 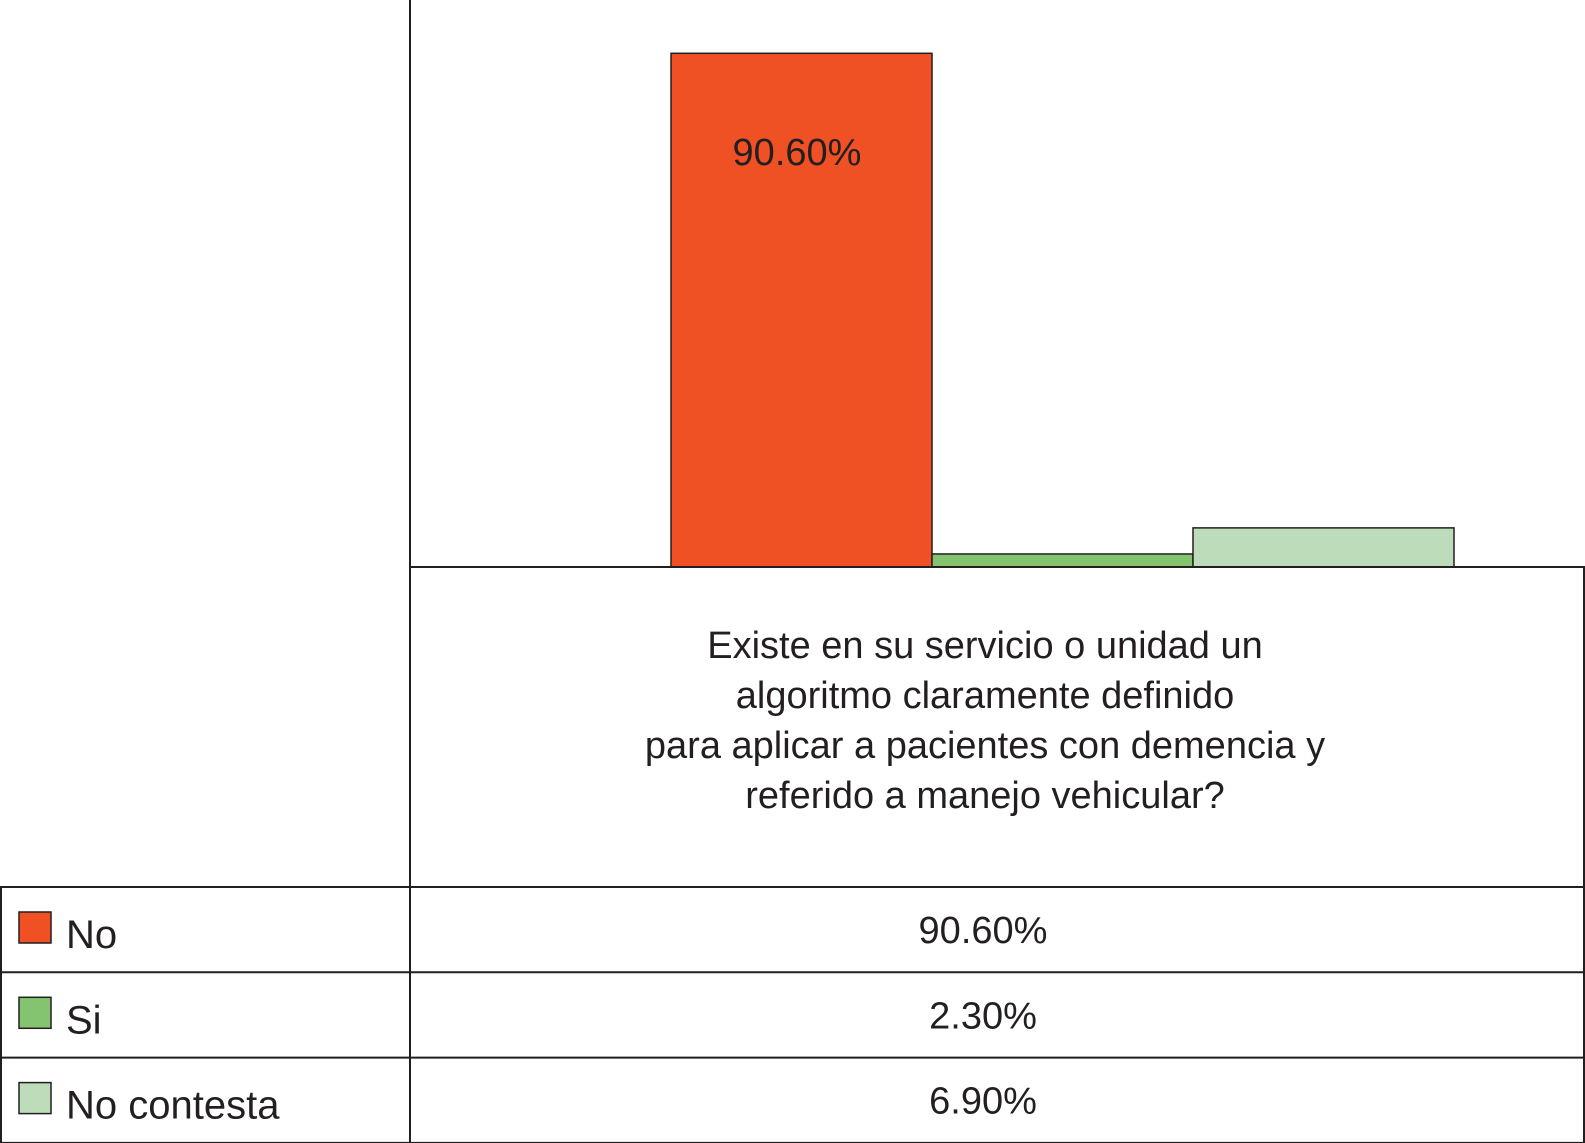 What do you see at coordinates (1062, 560) in the screenshot?
I see `bar-si` at bounding box center [1062, 560].